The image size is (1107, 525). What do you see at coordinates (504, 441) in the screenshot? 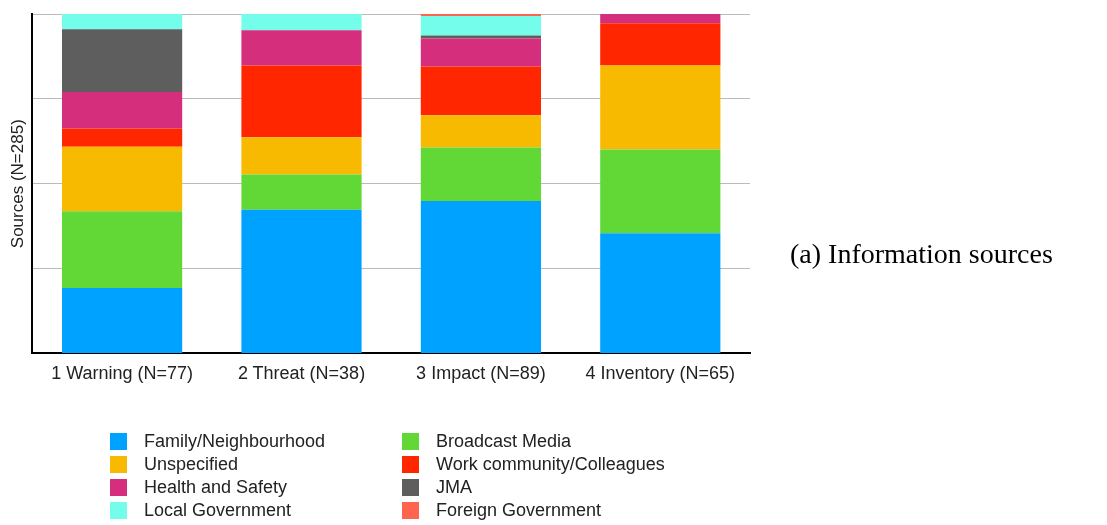
I see `legend-label: Broadcast Media` at bounding box center [504, 441].